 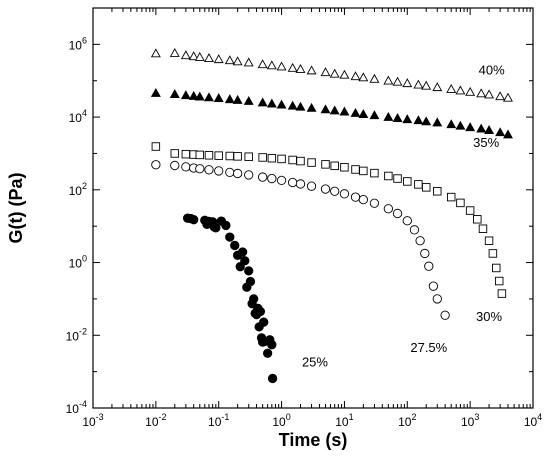 What do you see at coordinates (16, 208) in the screenshot?
I see `y-axis-title: G(t) (Pa)` at bounding box center [16, 208].